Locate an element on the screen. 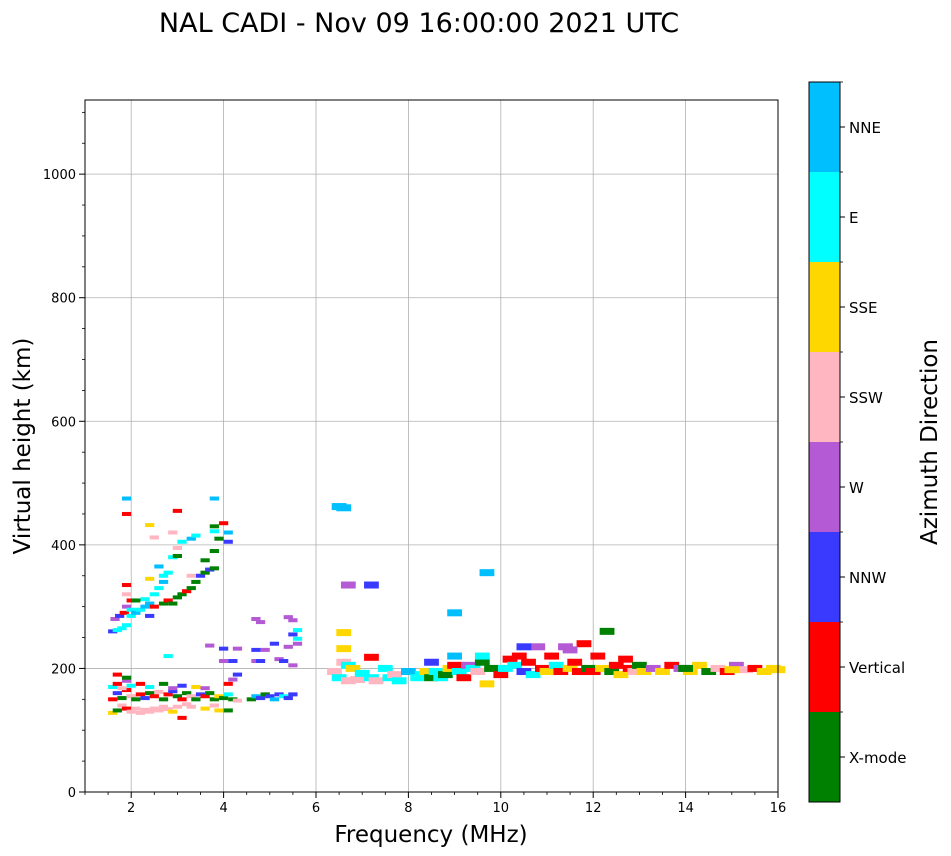  colorbar-frame is located at coordinates (824, 442).